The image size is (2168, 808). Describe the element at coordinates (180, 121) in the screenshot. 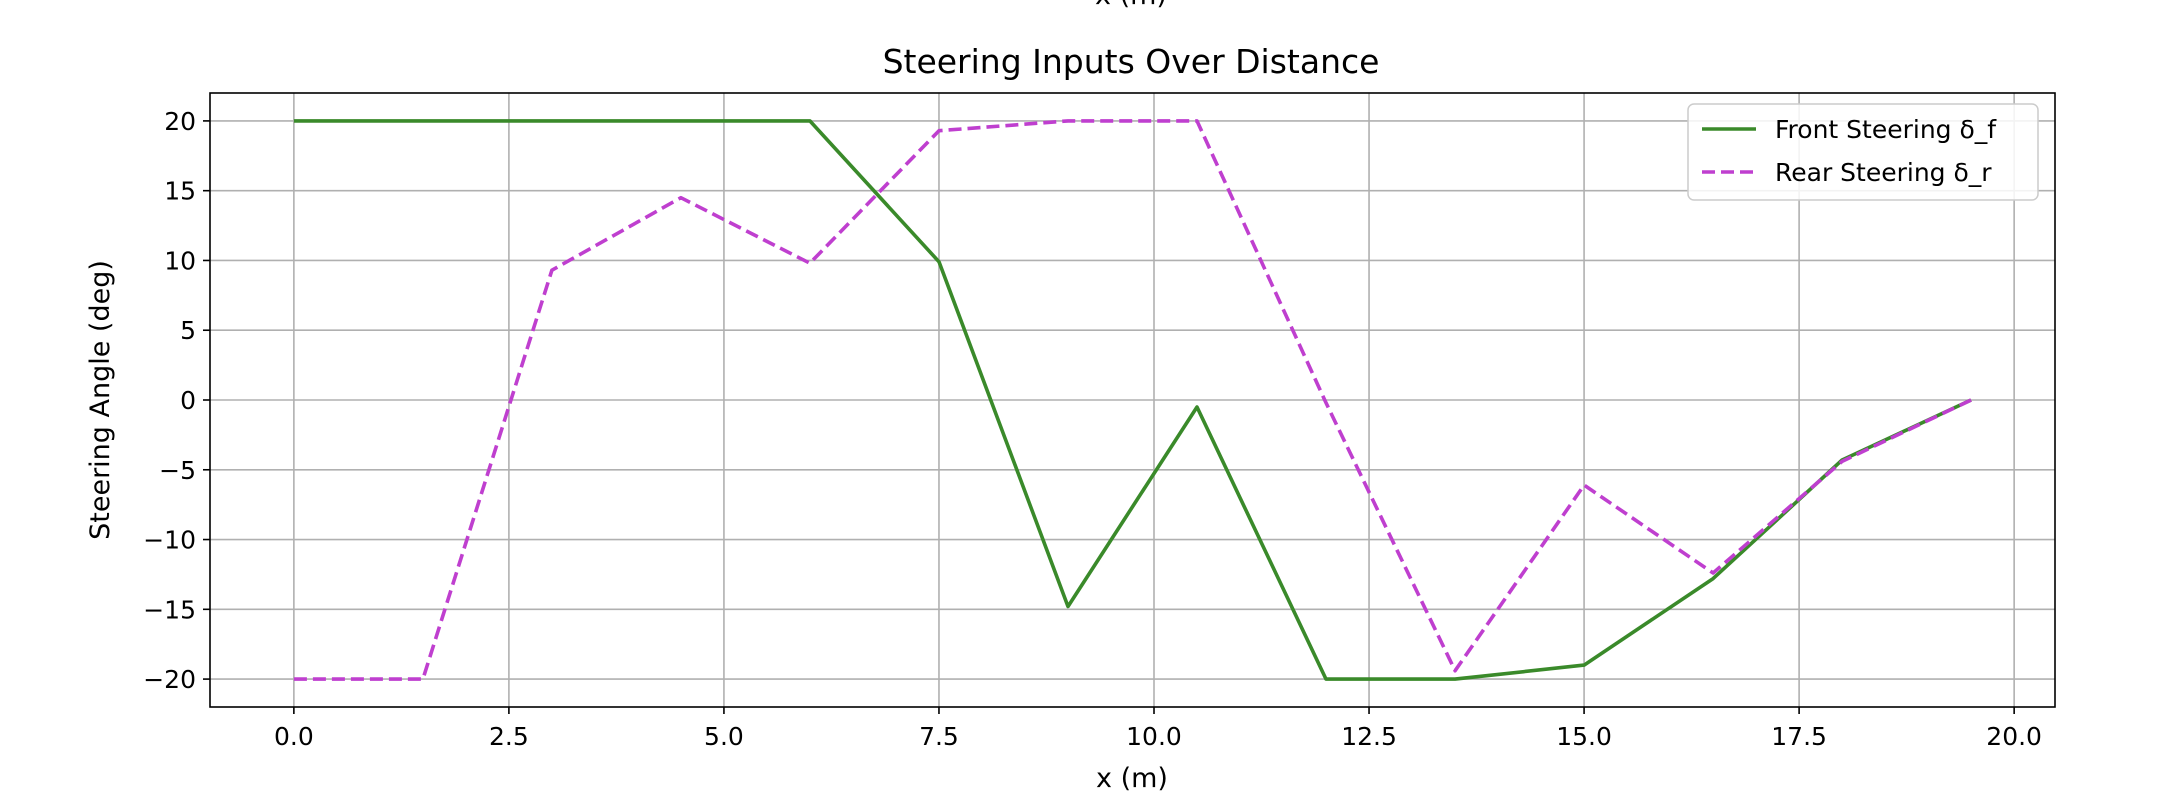

I see `y-tick-label: 20` at that location.